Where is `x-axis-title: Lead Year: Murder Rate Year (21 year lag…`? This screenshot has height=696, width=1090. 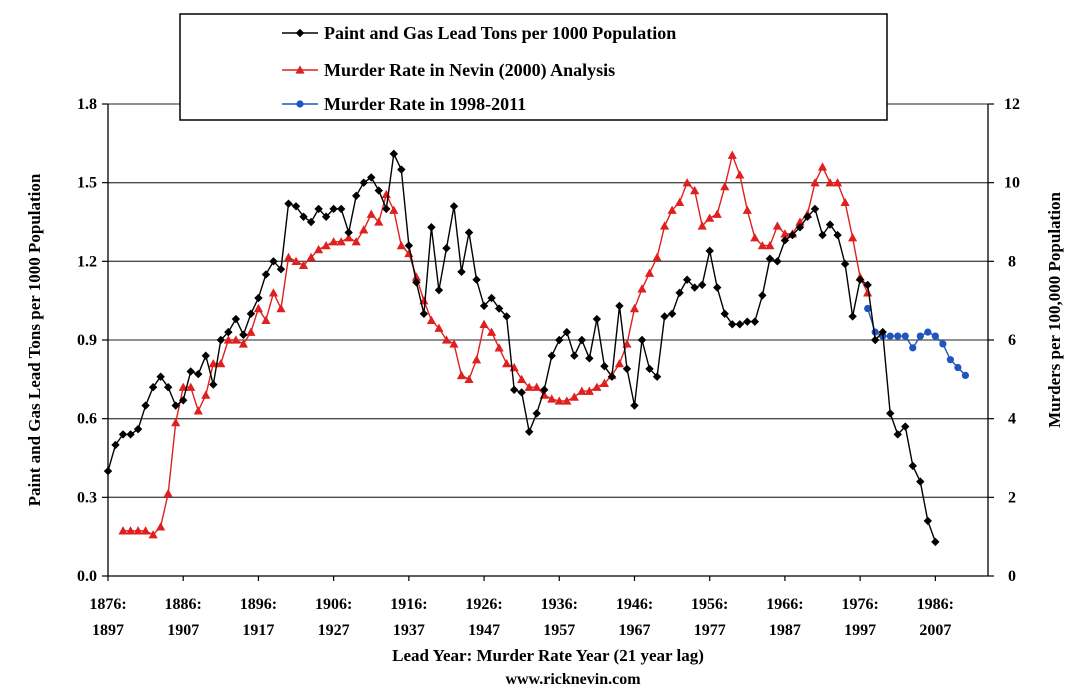
x-axis-title: Lead Year: Murder Rate Year (21 year lag… is located at coordinates (548, 655).